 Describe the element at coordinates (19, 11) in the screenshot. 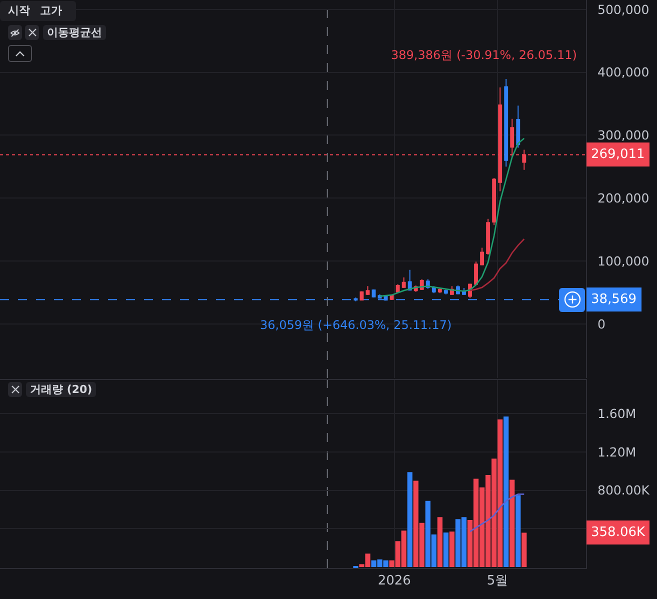

I see `annotation: 시작` at that location.